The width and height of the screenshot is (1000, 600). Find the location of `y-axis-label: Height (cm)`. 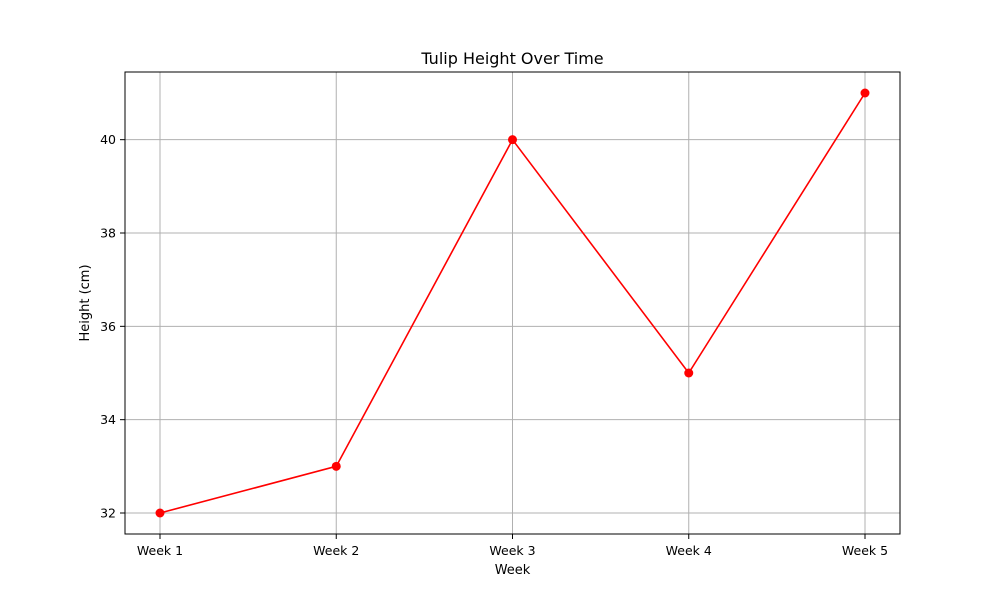

y-axis-label: Height (cm) is located at coordinates (85, 302).